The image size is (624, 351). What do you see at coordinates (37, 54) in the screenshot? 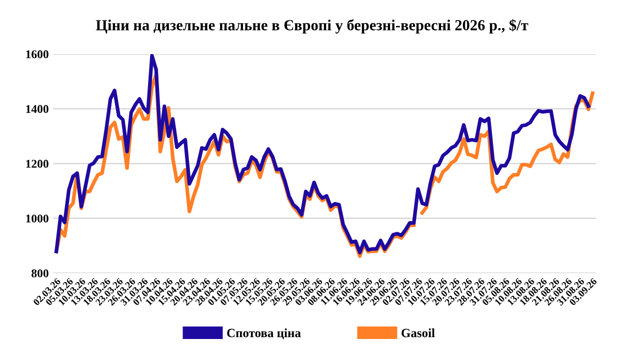
I see `y-tick-label: 1600` at bounding box center [37, 54].